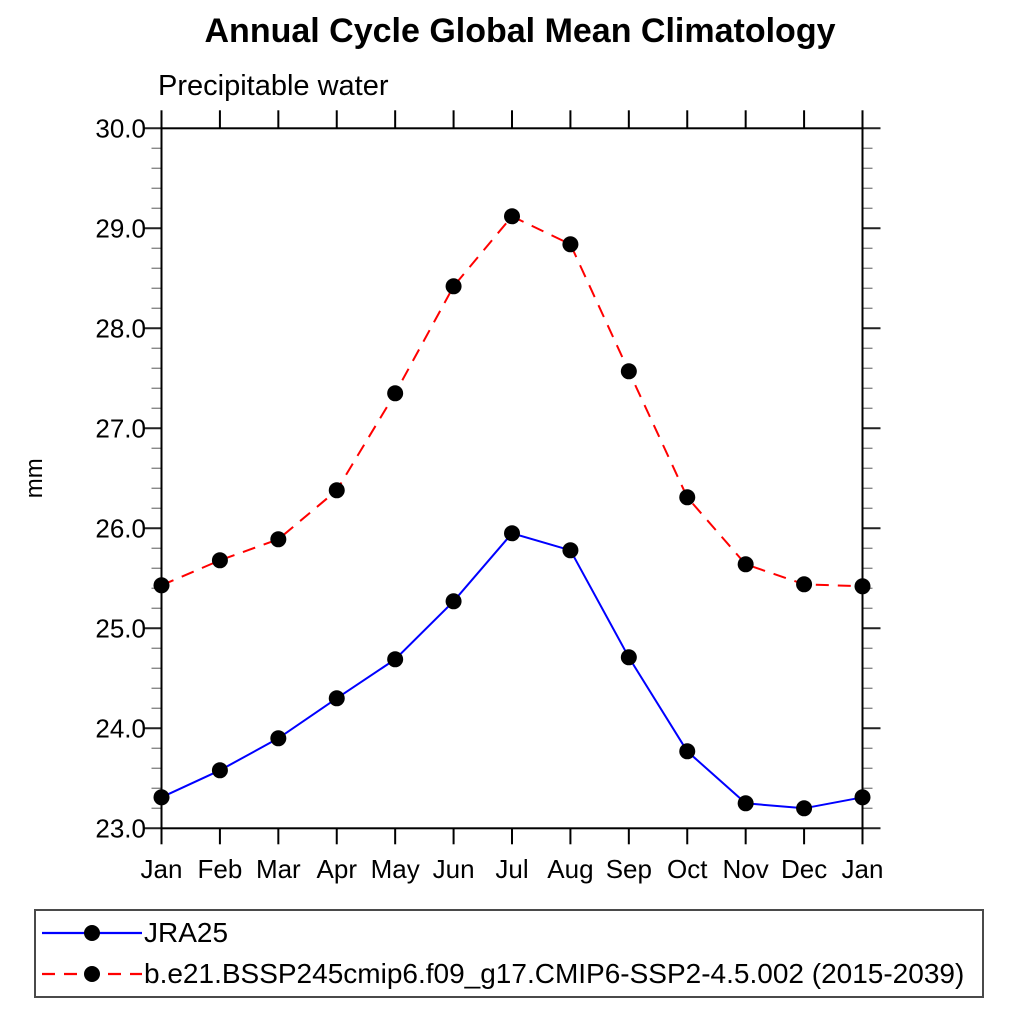  I want to click on legend-entry-jra25: JRA25, so click(509, 933).